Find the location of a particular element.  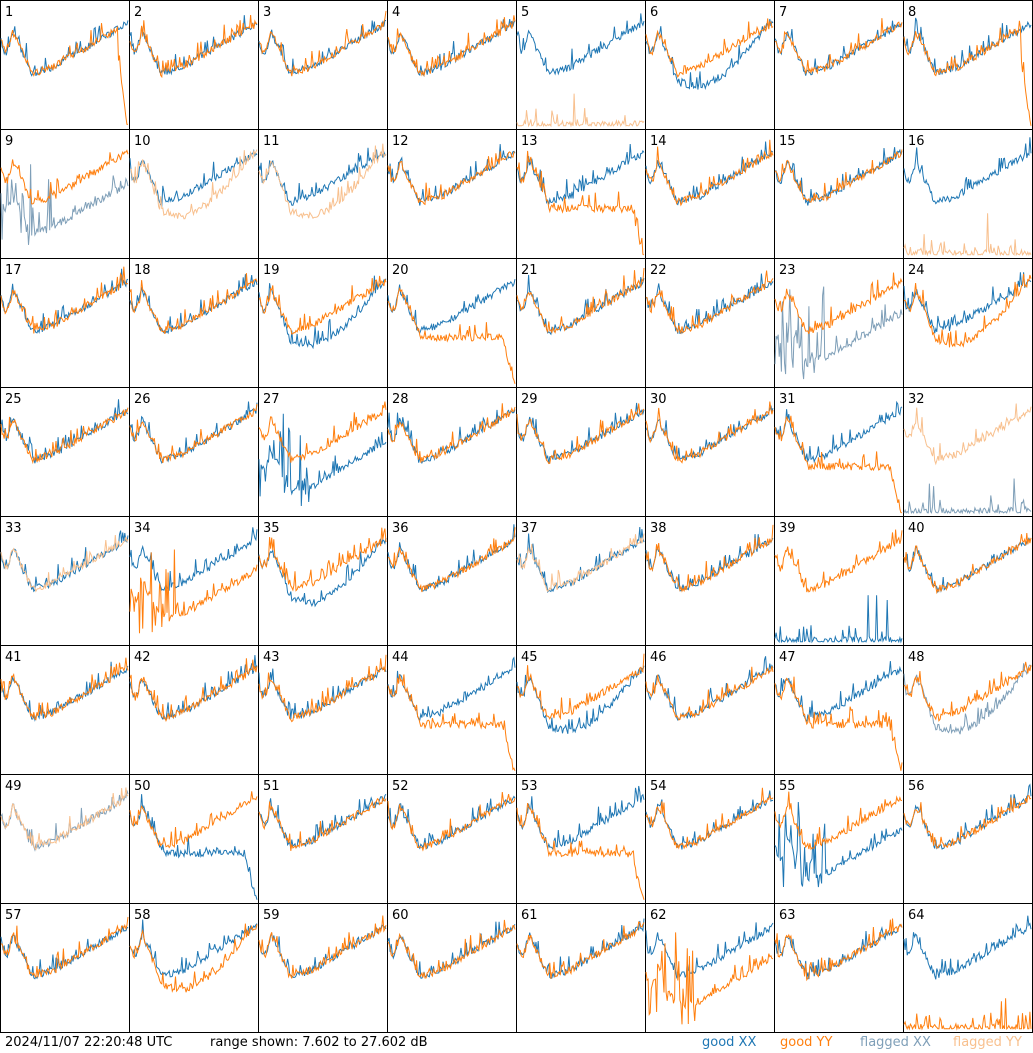

spectrum-panel-17: 17 is located at coordinates (65, 323).